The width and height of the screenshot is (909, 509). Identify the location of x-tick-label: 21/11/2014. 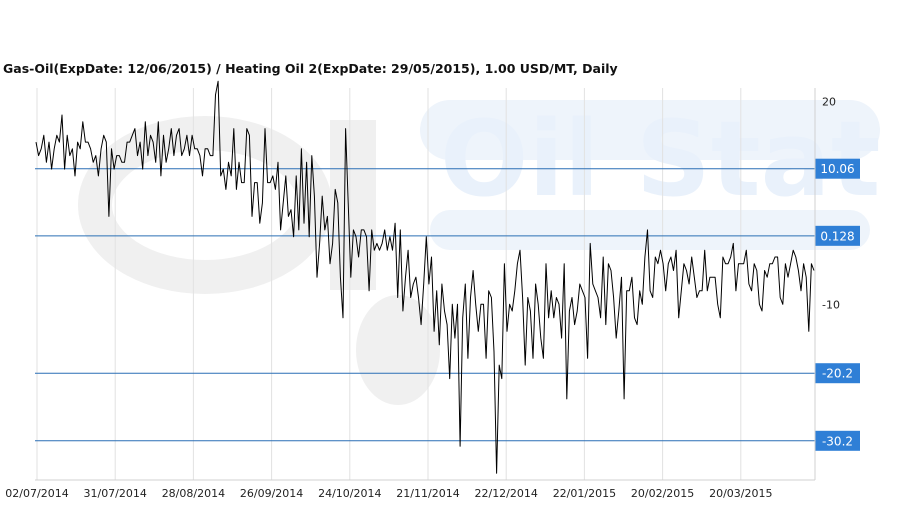
(427, 493).